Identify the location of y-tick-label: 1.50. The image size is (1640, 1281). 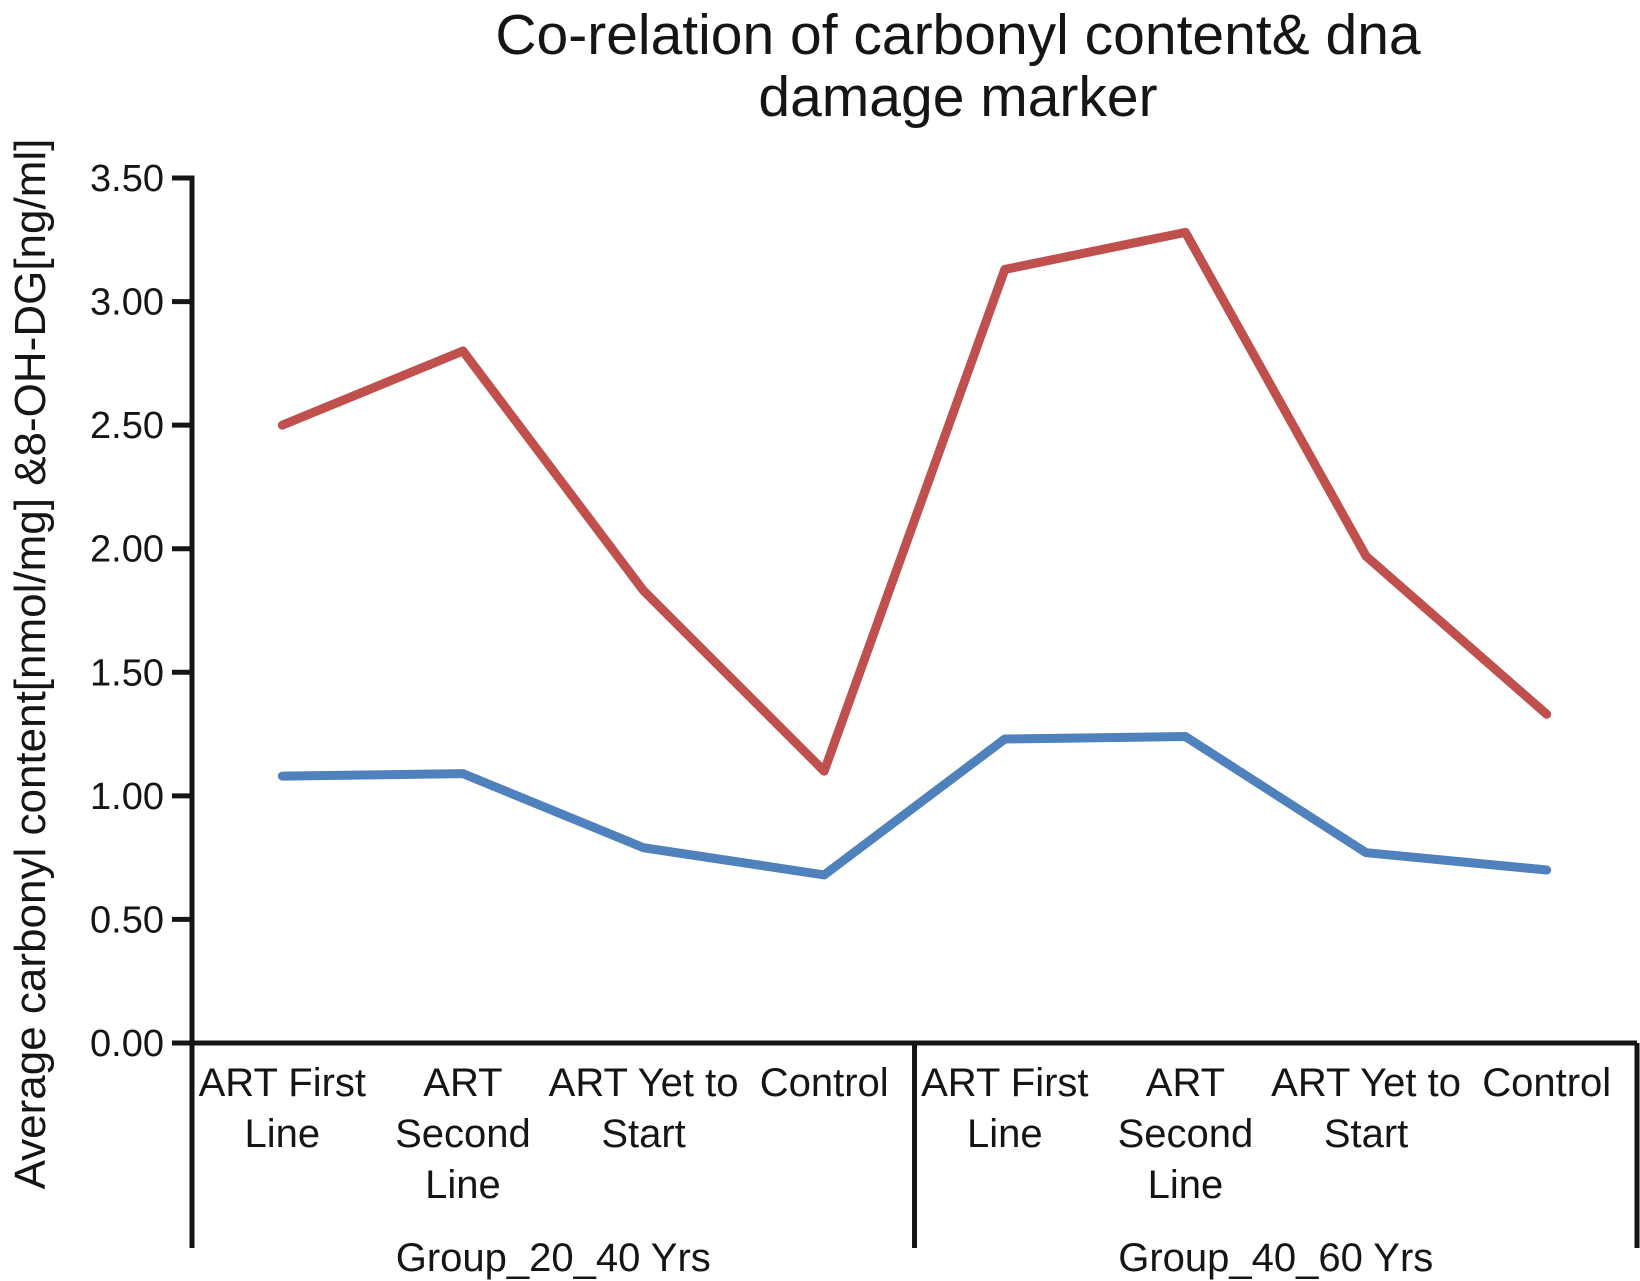
(127, 673).